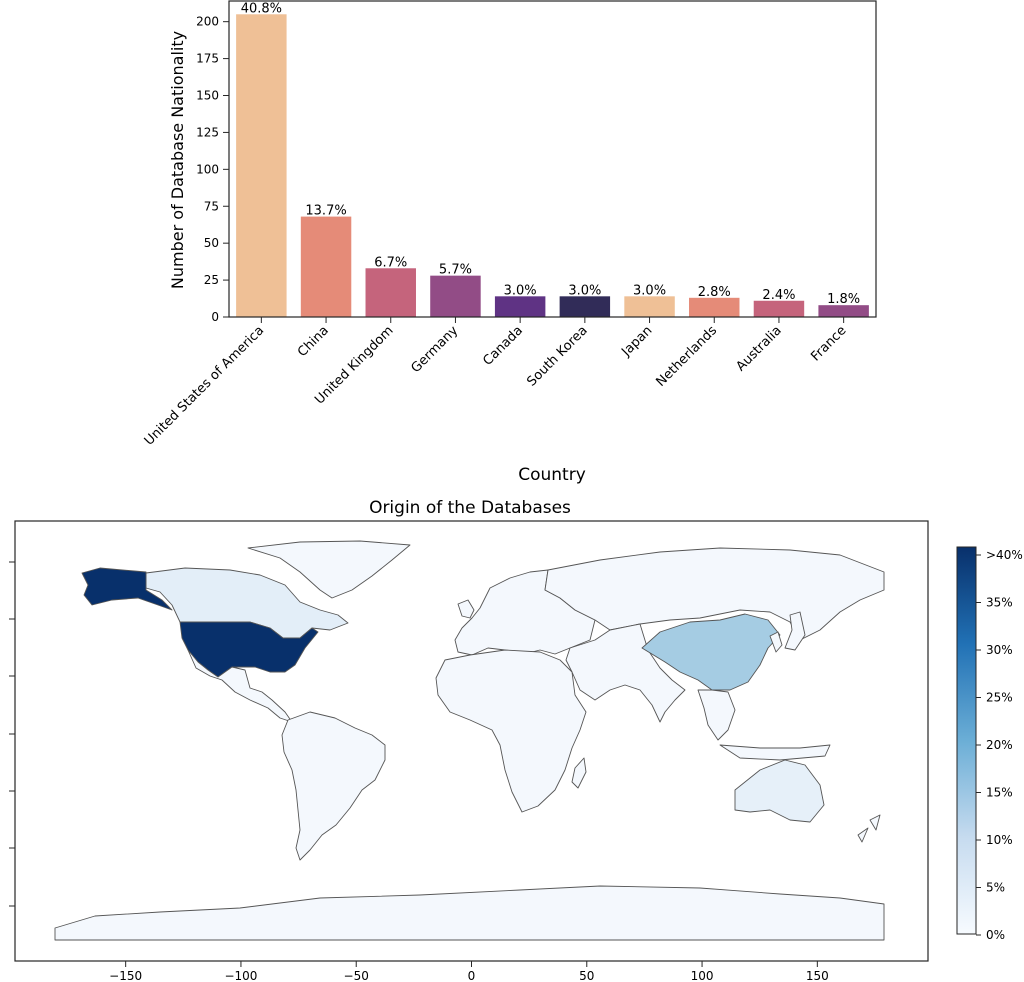 The height and width of the screenshot is (982, 1024). Describe the element at coordinates (207, 59) in the screenshot. I see `bar-y-tick-label: 175` at that location.